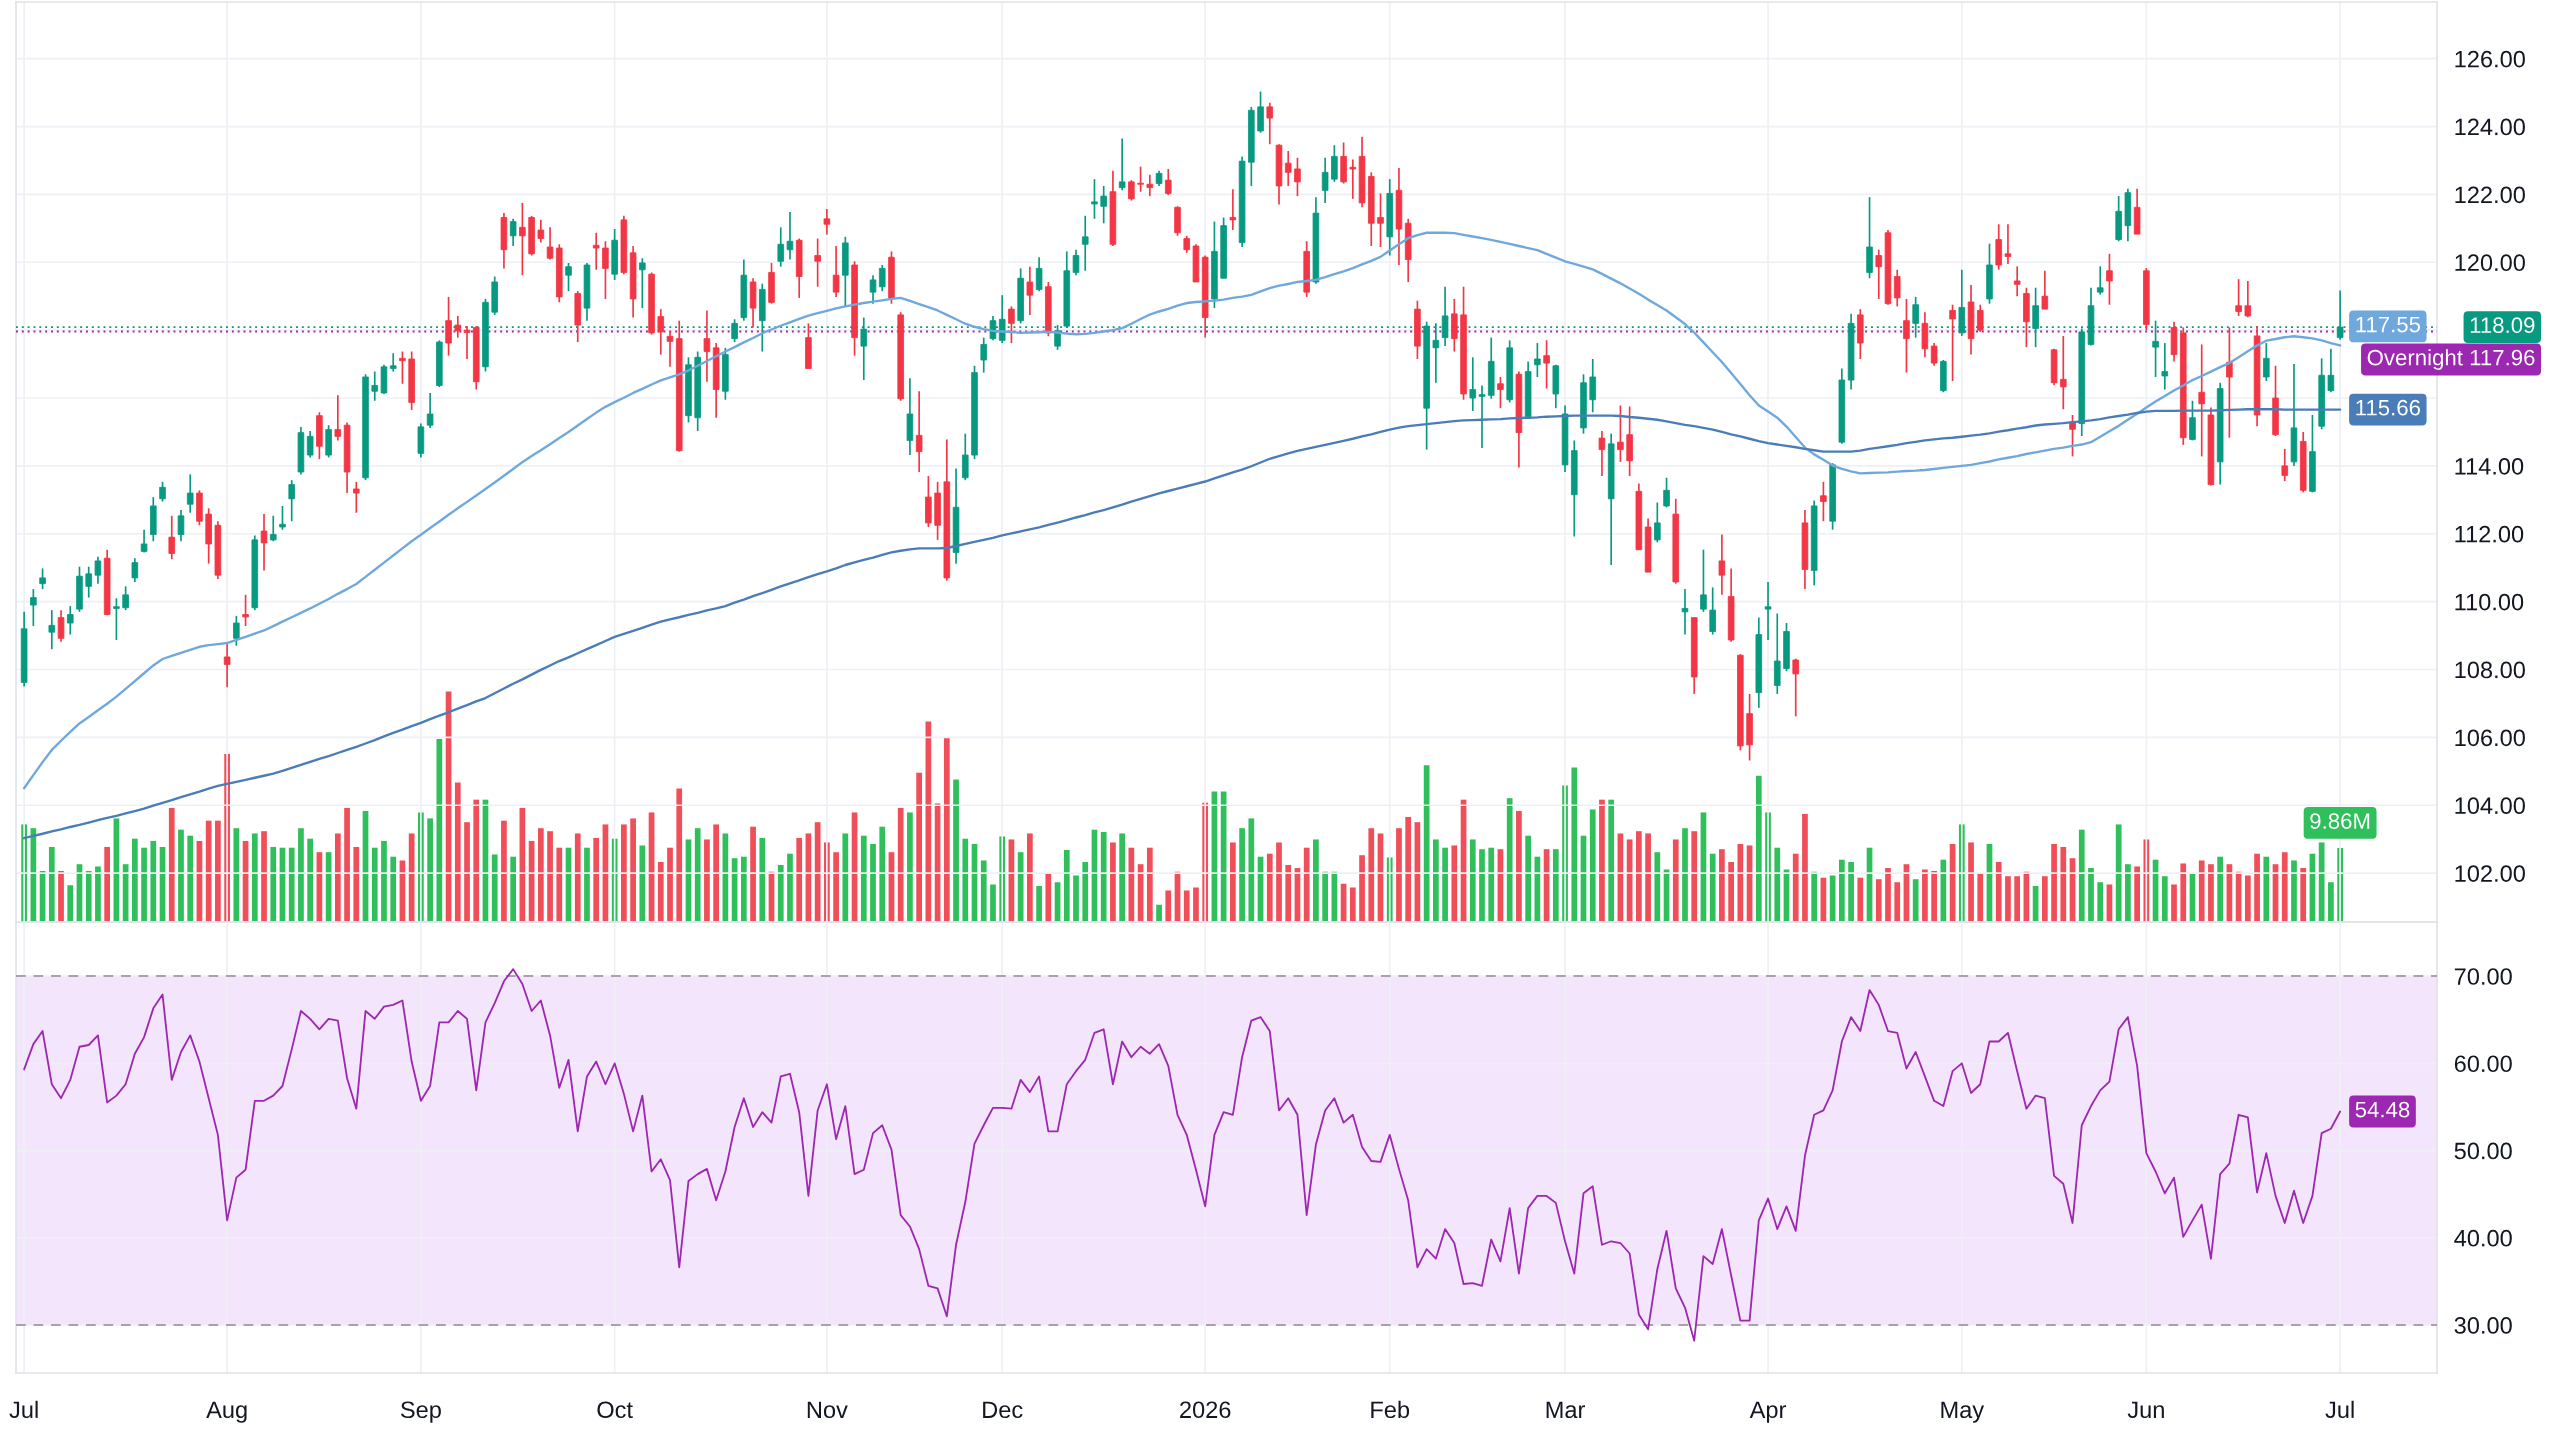  I want to click on x-tick-label: Sep, so click(420, 1412).